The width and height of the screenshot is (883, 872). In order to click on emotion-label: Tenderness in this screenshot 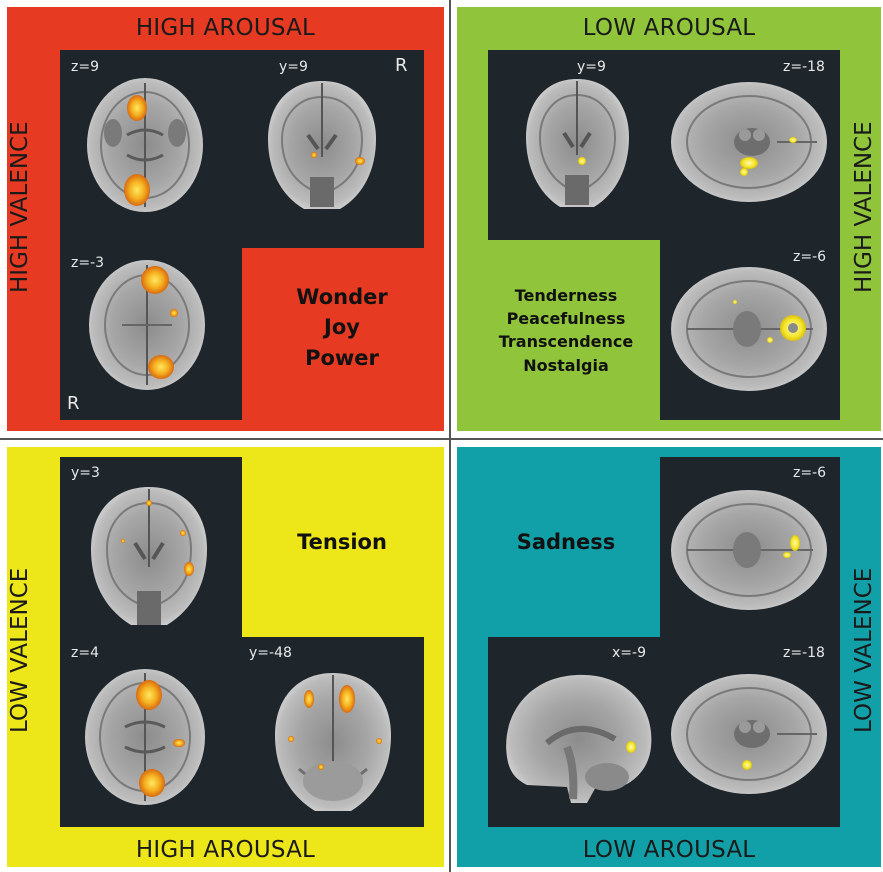, I will do `click(566, 295)`.